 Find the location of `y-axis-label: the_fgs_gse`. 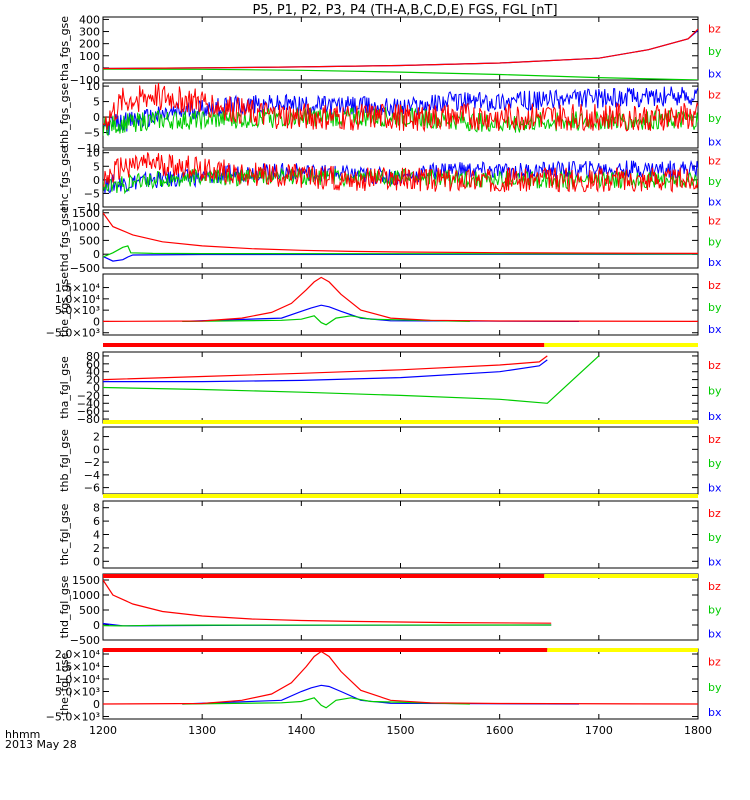

y-axis-label: the_fgs_gse is located at coordinates (64, 304).